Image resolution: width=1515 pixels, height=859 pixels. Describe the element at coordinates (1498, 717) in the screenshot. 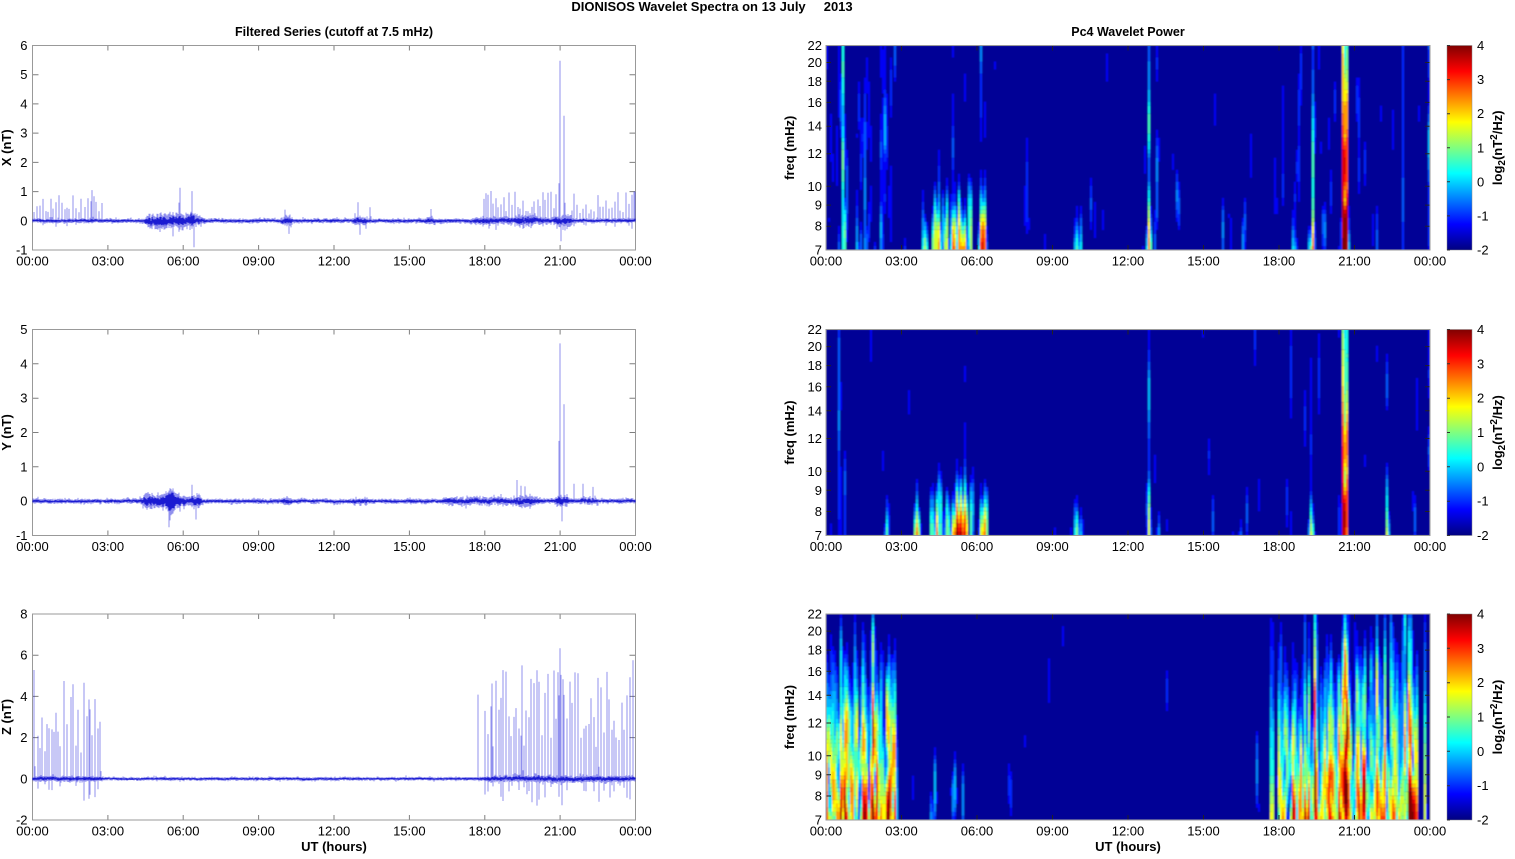

I see `svg-text: log2(nT2/Hz)` at that location.